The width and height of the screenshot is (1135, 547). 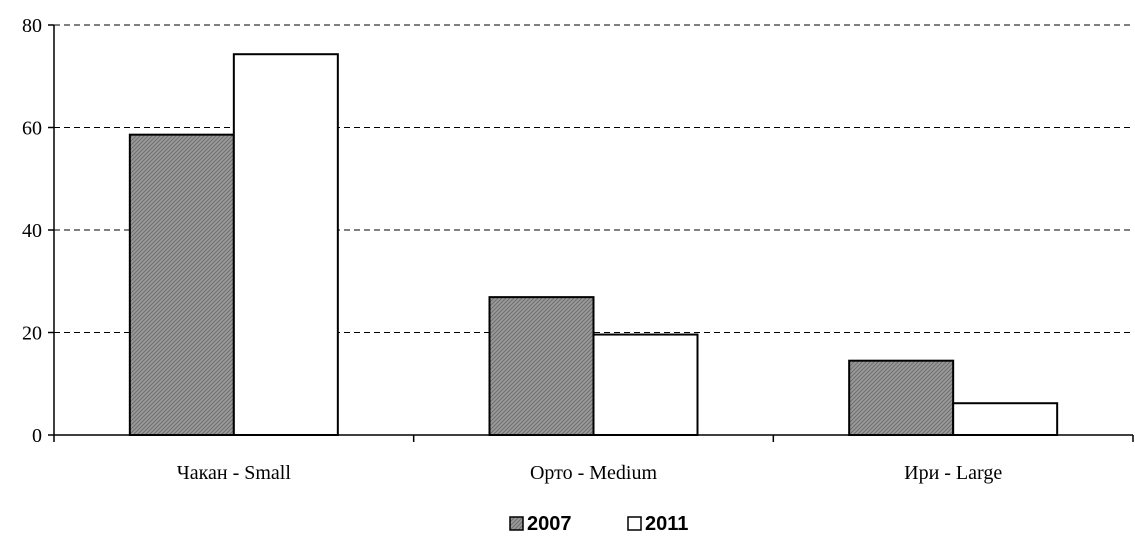 What do you see at coordinates (549, 524) in the screenshot?
I see `legend-label-2007: 2007` at bounding box center [549, 524].